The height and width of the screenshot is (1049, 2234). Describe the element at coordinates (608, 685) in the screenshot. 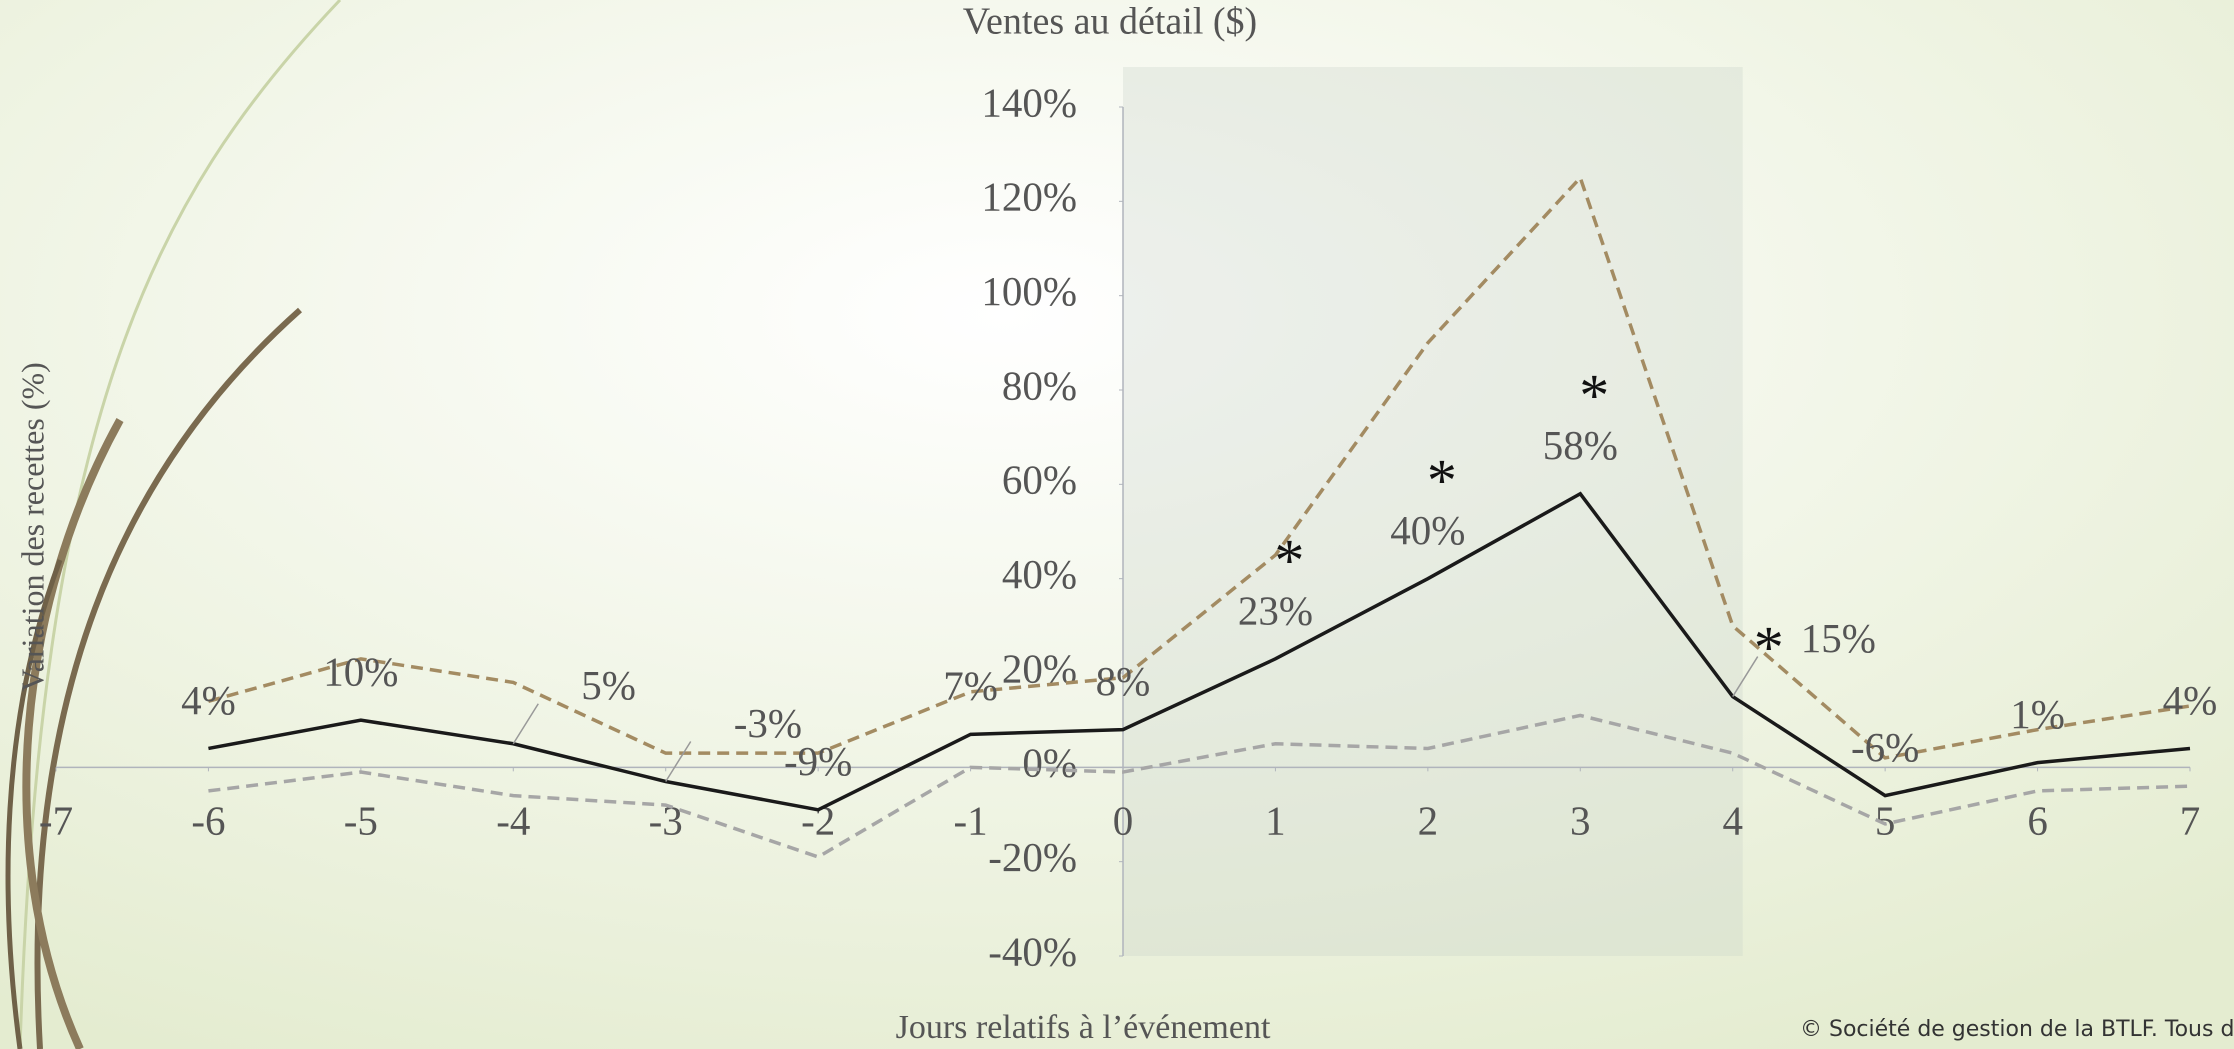

I see `data-label: 5%` at that location.